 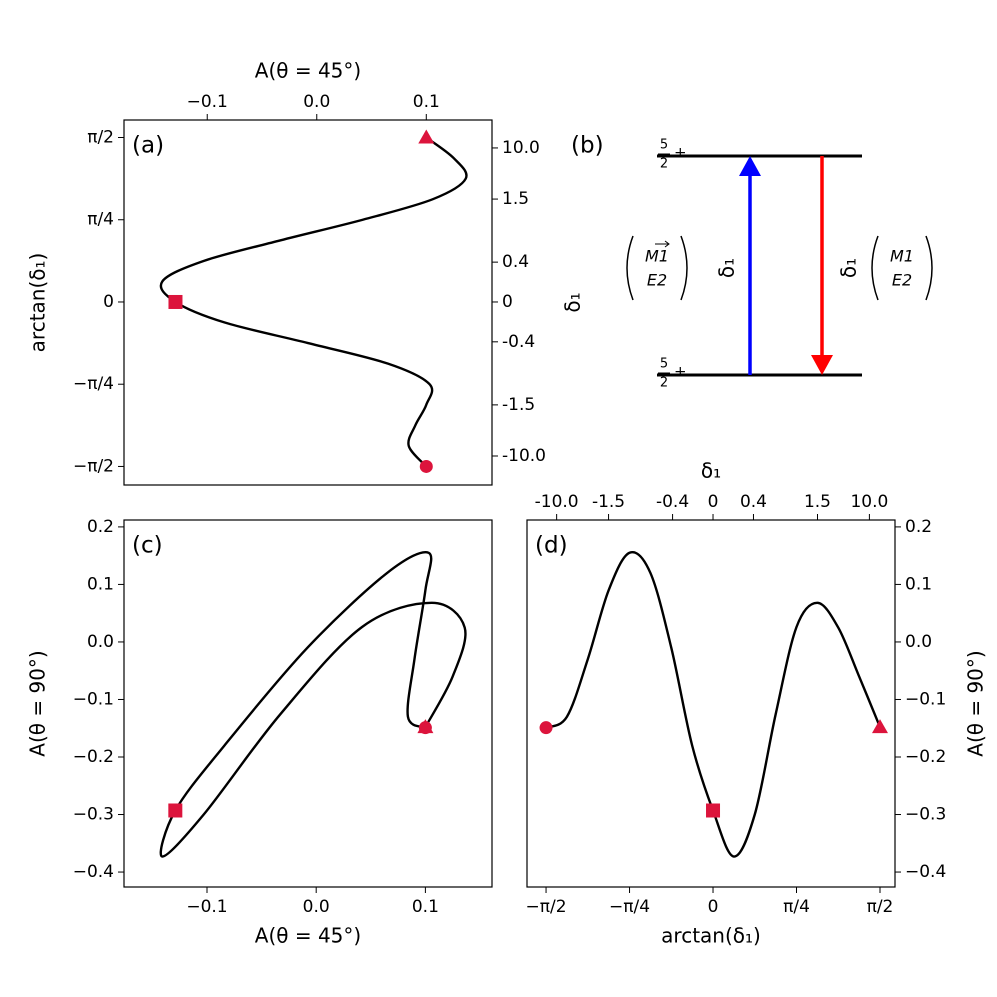 I want to click on y-tick-label: π/4, so click(x=100, y=220).